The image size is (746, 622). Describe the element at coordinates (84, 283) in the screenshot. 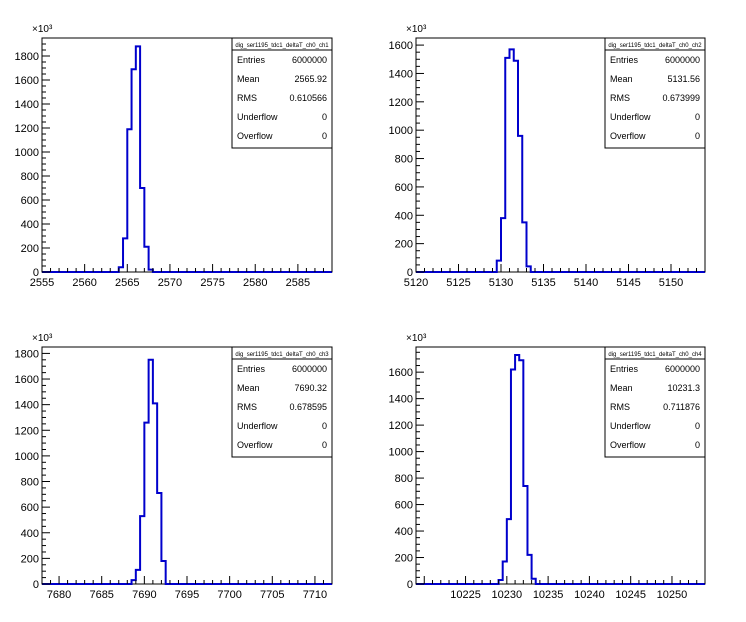

I see `x-tick-label: 2560` at that location.